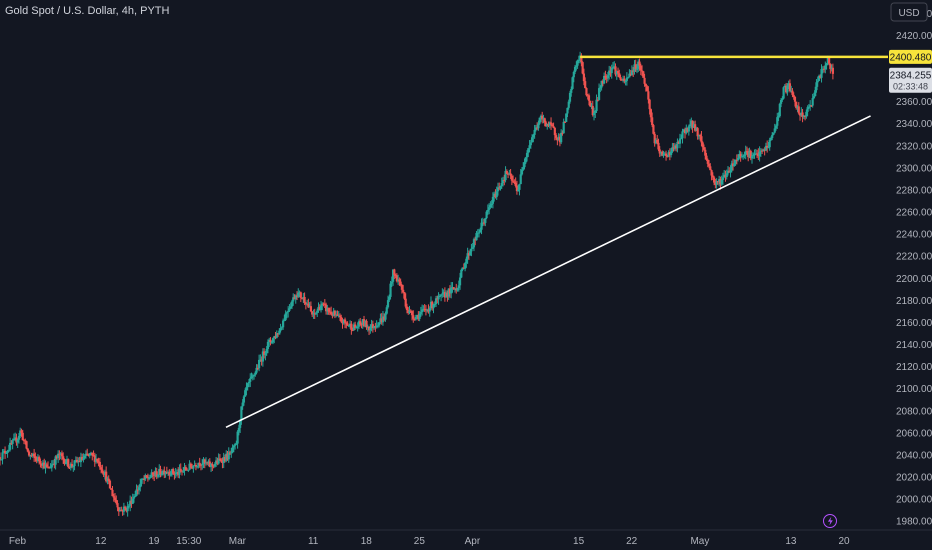 This screenshot has width=932, height=550. I want to click on resistance-price-label: 2400.480, so click(911, 57).